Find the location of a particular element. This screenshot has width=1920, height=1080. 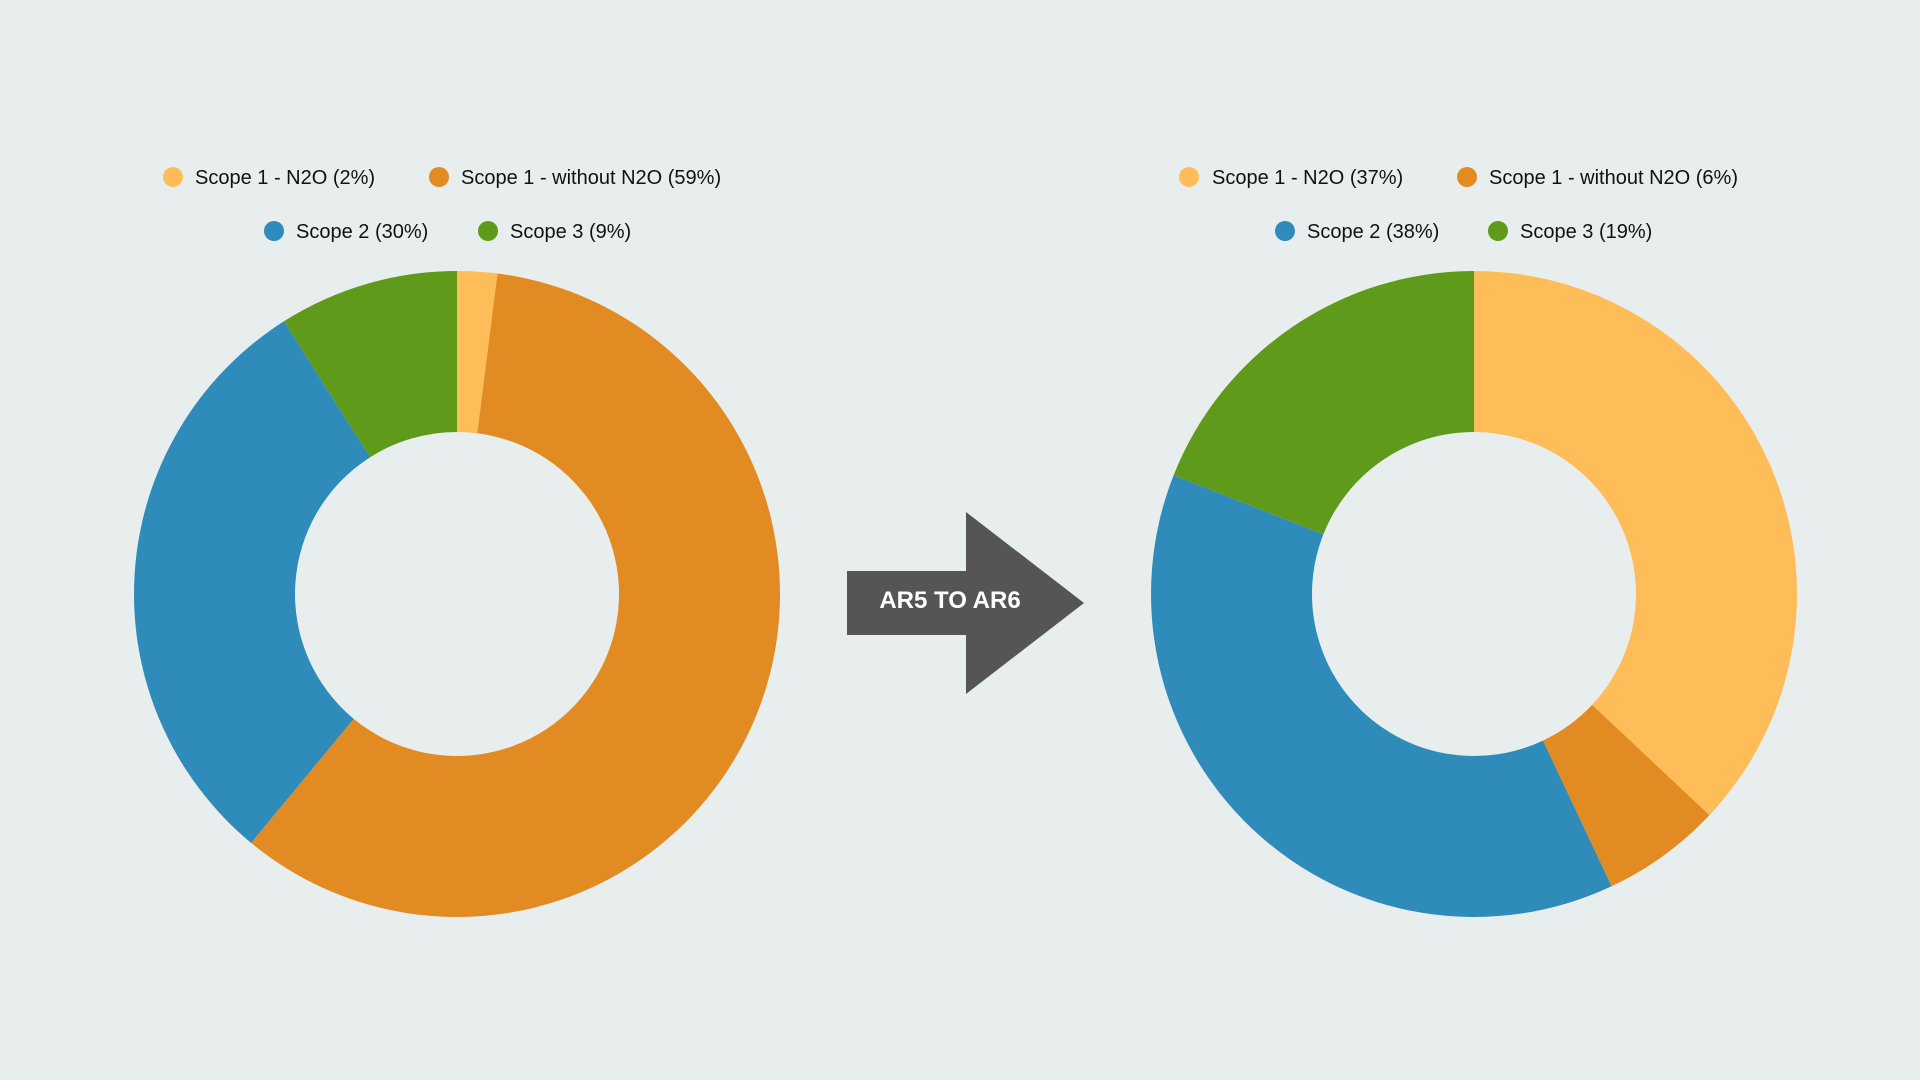

legend-item: Scope 2 (38%) is located at coordinates (1357, 232).